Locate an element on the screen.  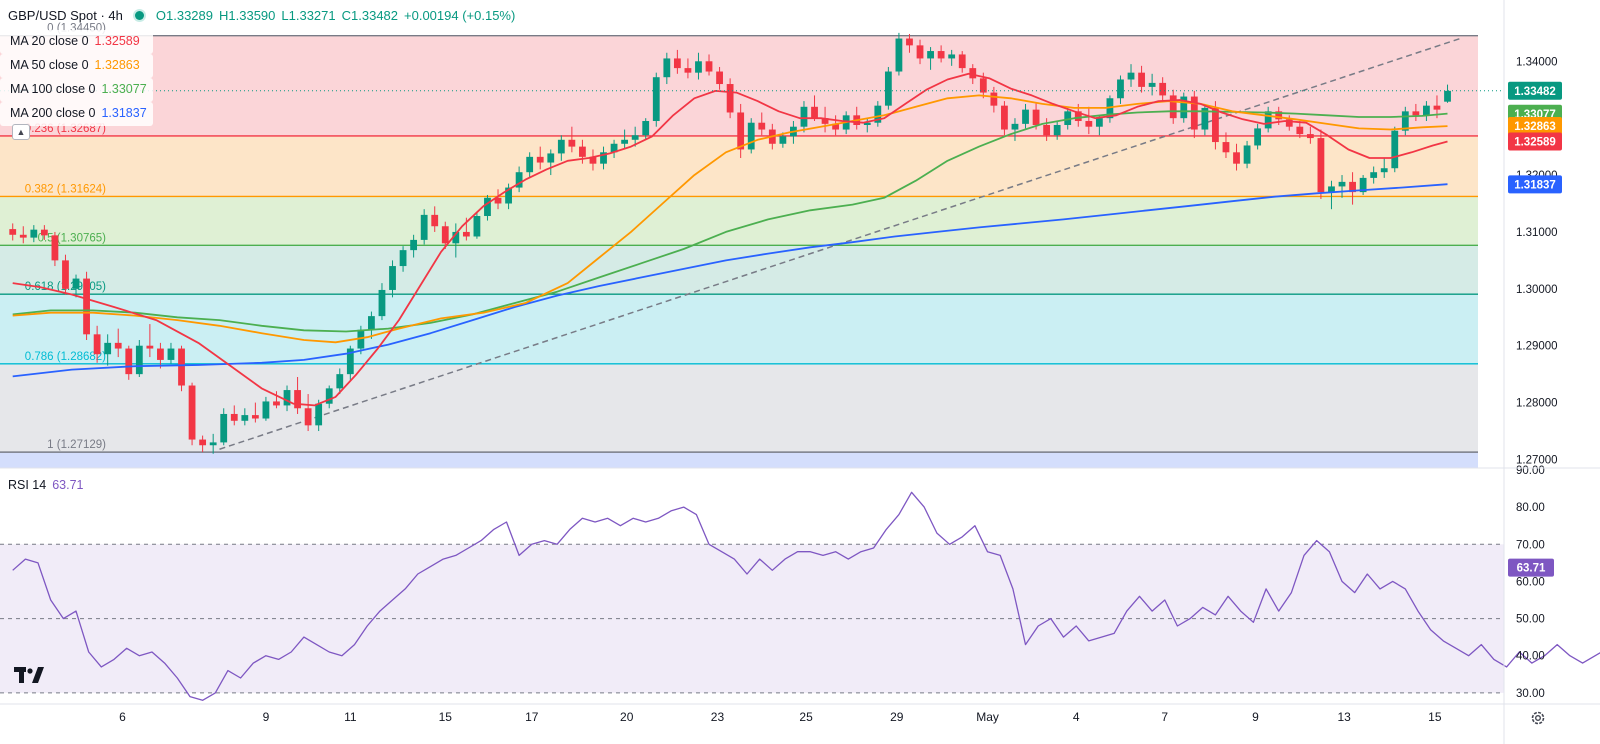
gear-icon is located at coordinates (1538, 718).